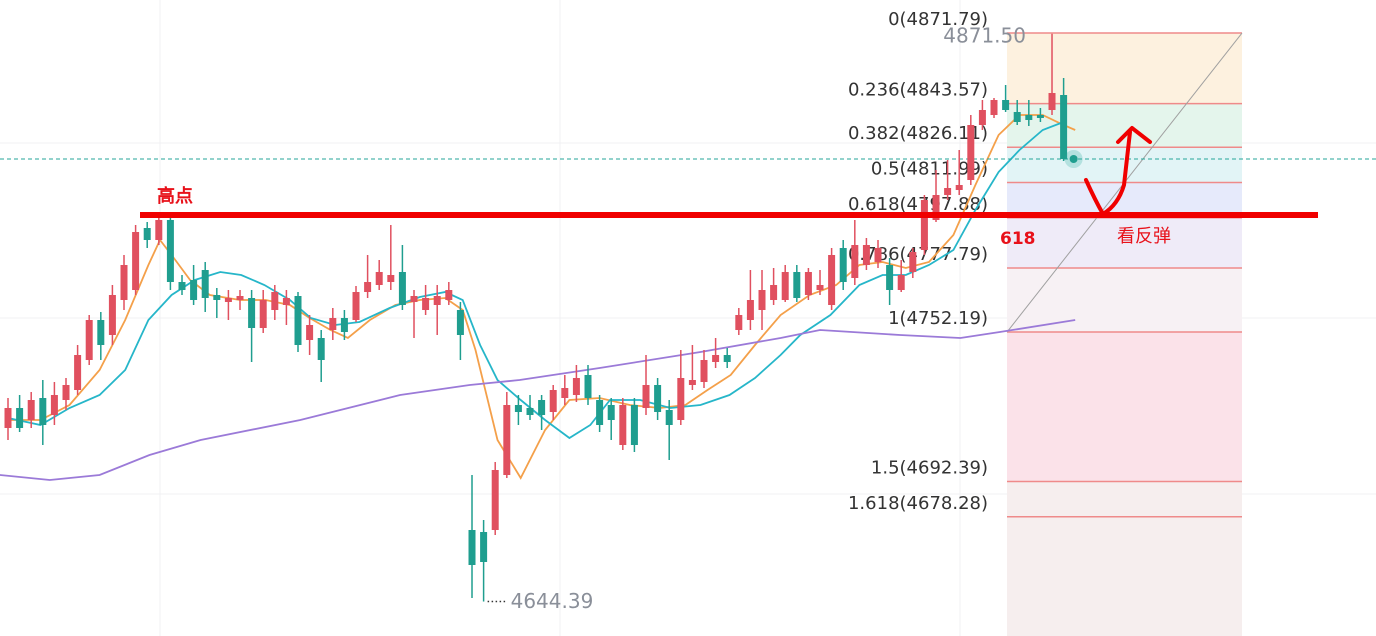 This screenshot has width=1376, height=636. What do you see at coordinates (938, 318) in the screenshot?
I see `fib-label: 1(4752.19)` at bounding box center [938, 318].